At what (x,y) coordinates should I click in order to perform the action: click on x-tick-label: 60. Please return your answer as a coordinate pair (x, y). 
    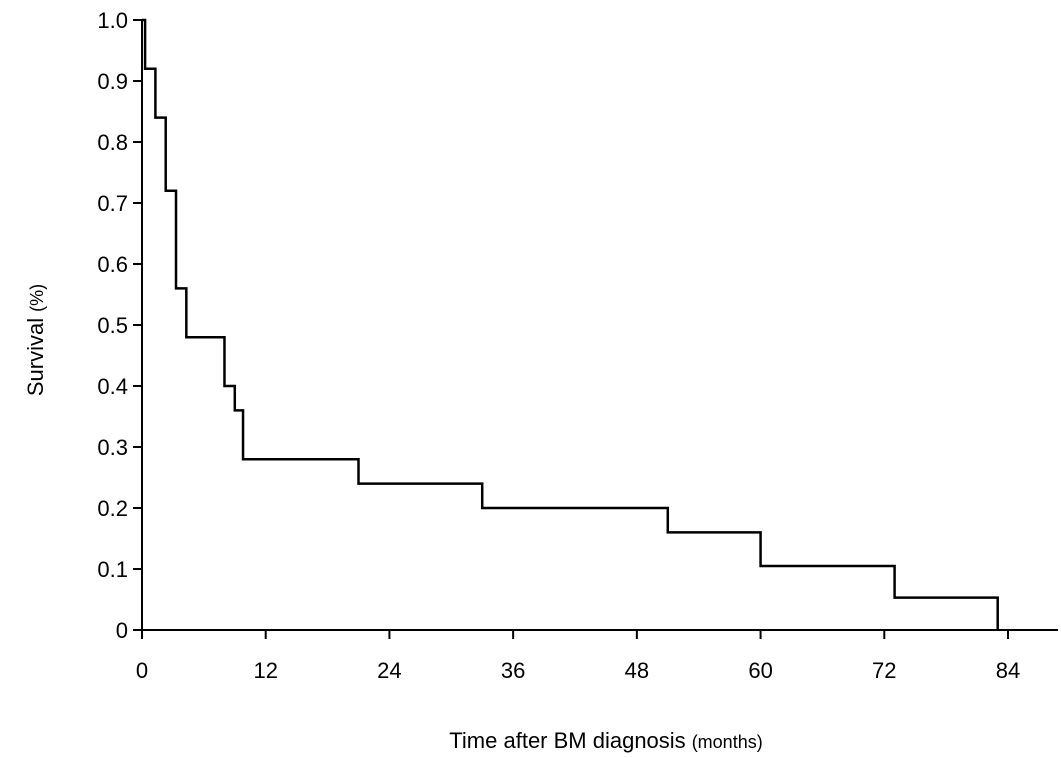
    Looking at the image, I should click on (760, 670).